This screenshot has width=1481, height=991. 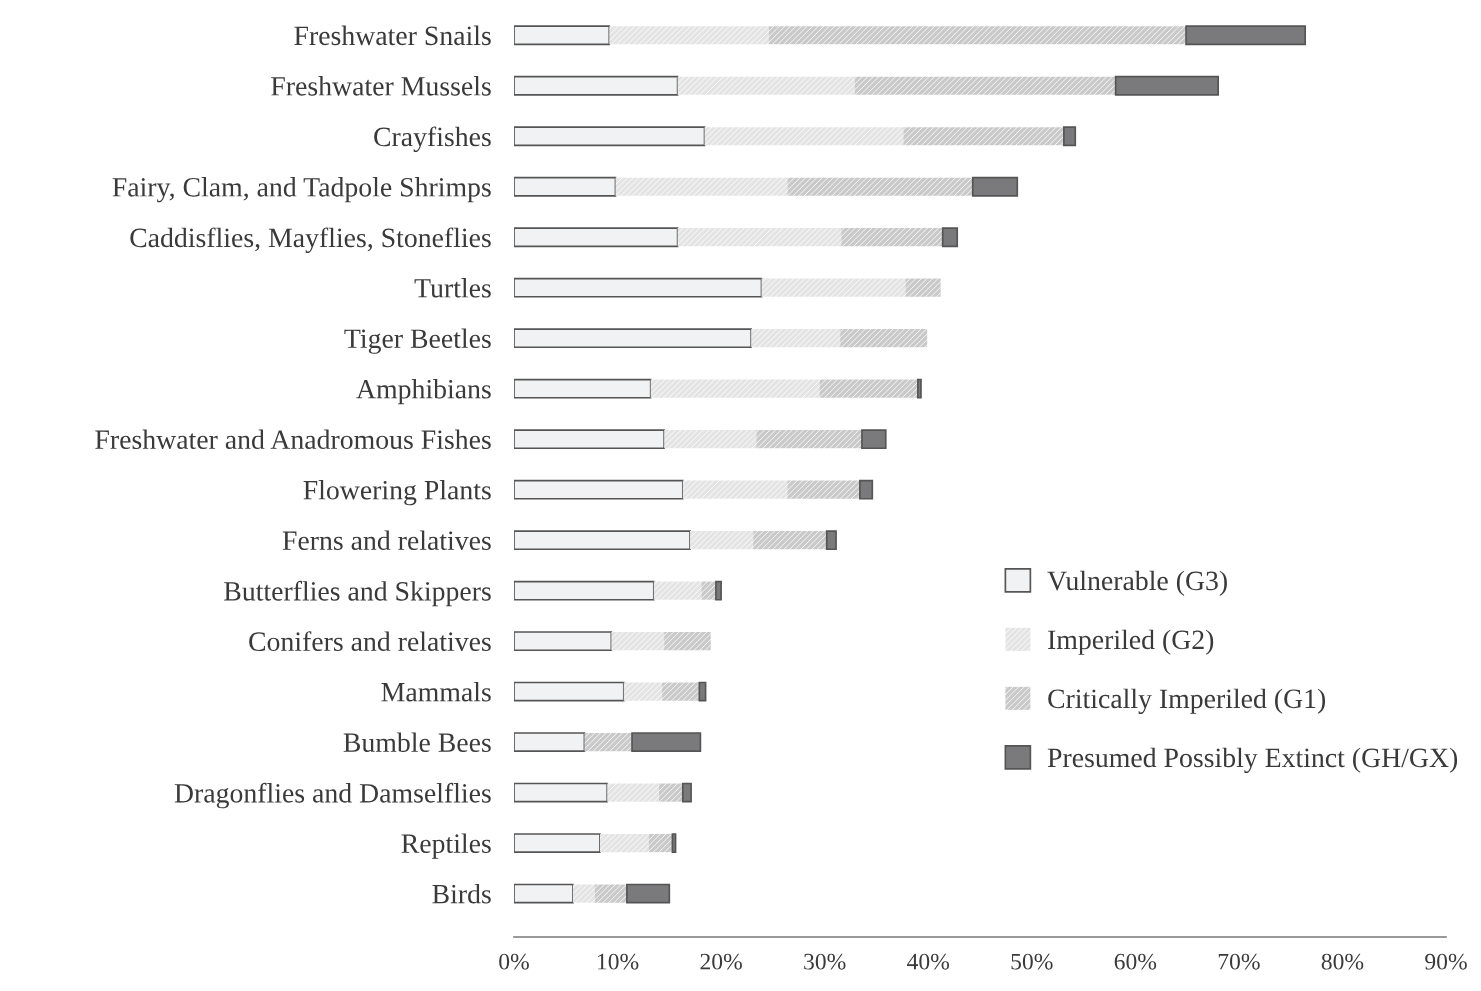 I want to click on y-tick-label: Amphibians, so click(x=423, y=392).